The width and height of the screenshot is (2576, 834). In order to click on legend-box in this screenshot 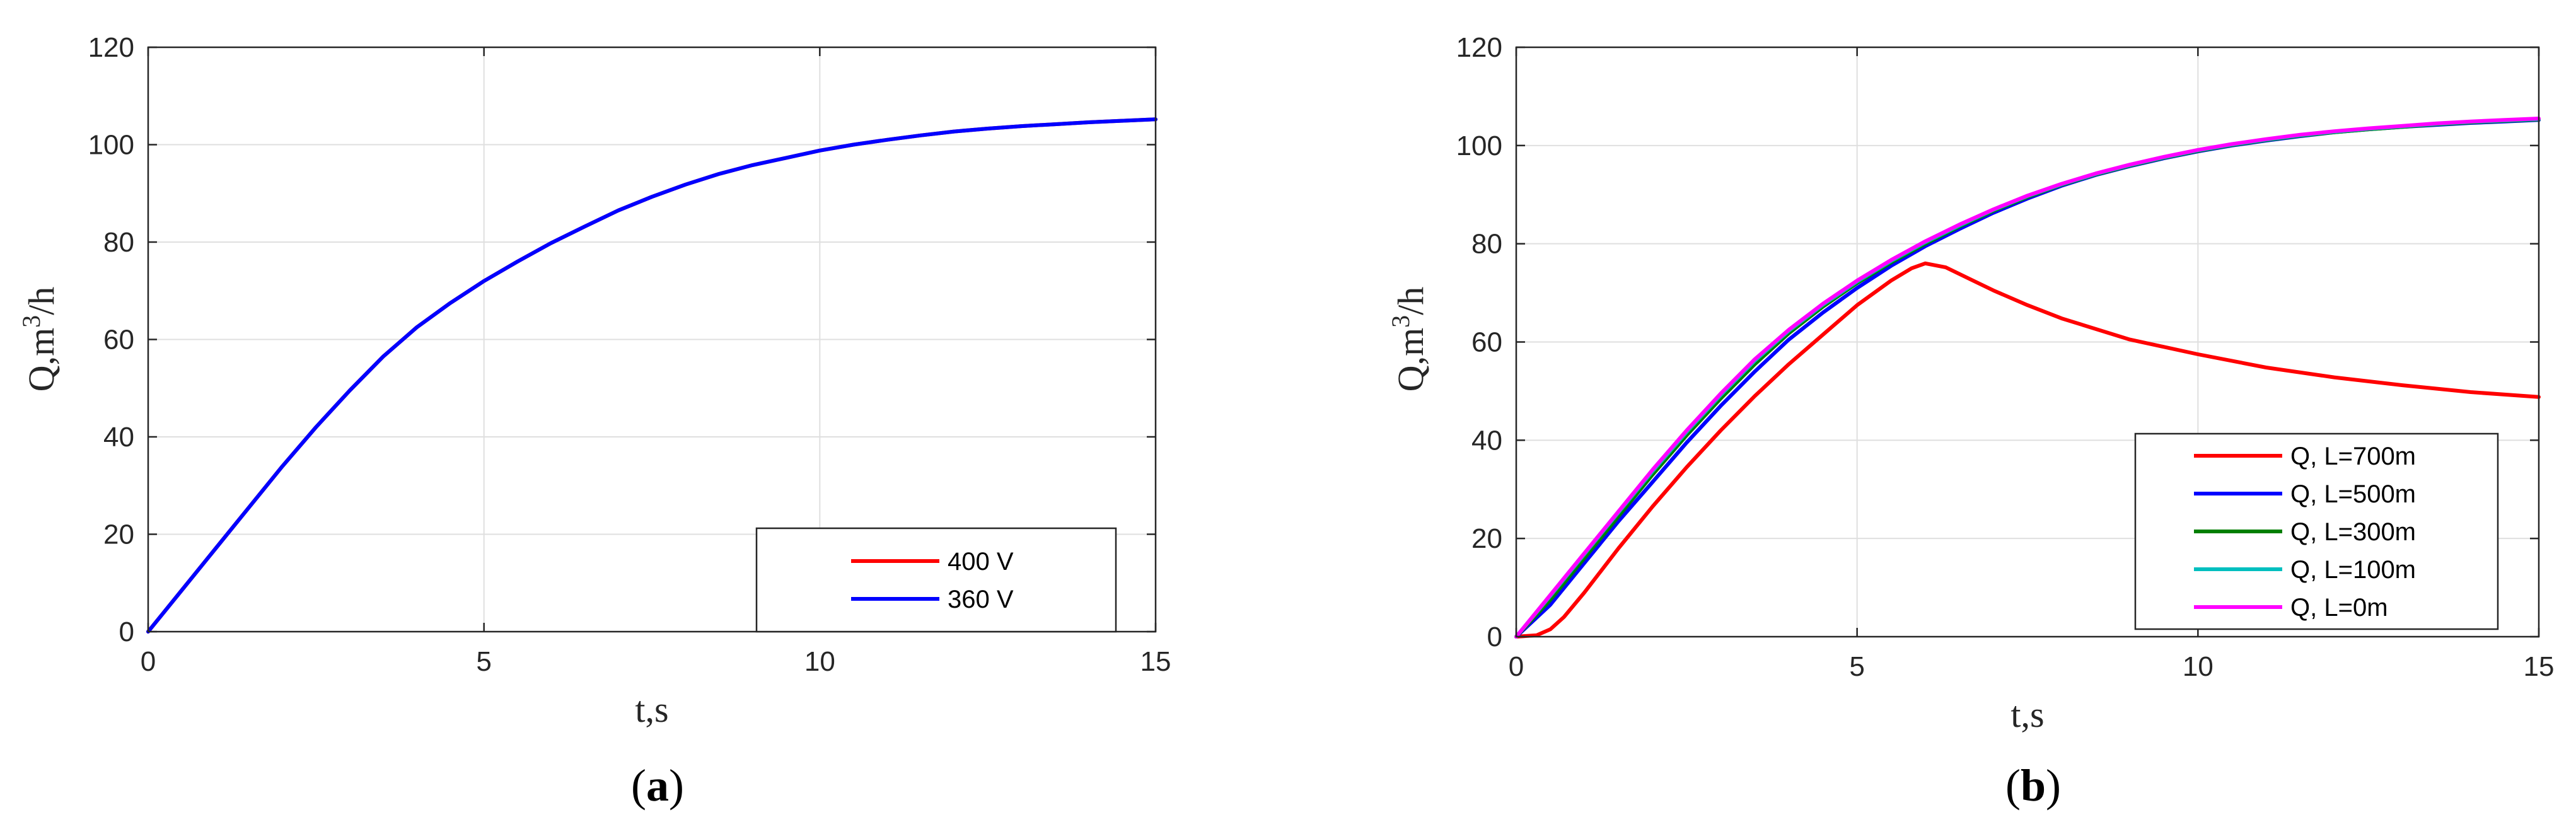, I will do `click(936, 580)`.